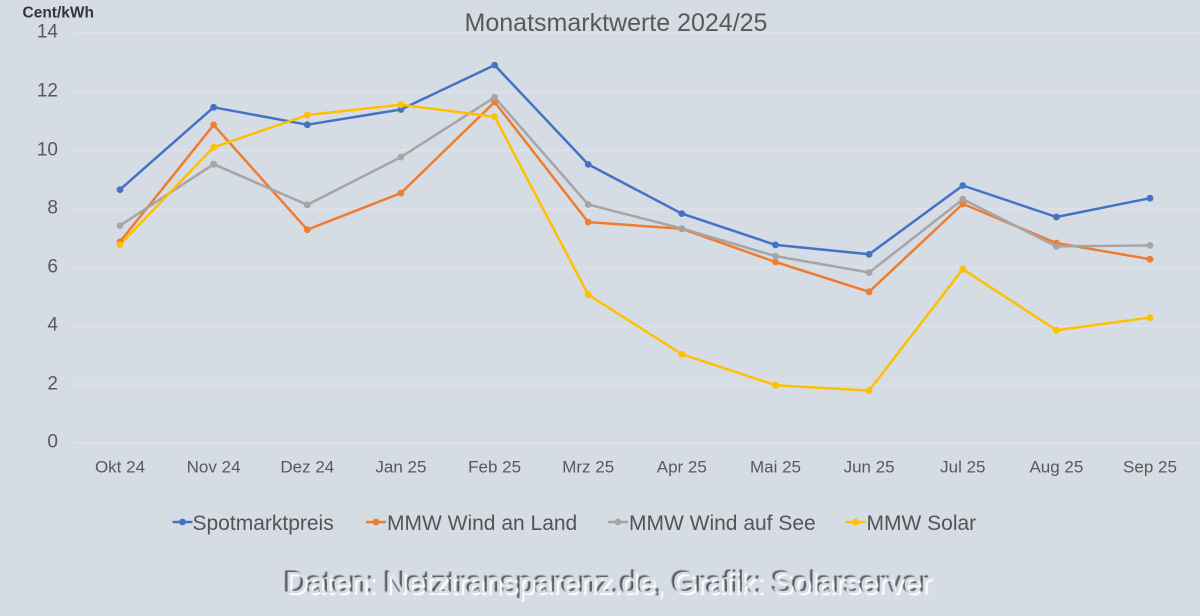 The width and height of the screenshot is (1200, 616). Describe the element at coordinates (588, 467) in the screenshot. I see `svg-text: Mrz 25` at that location.